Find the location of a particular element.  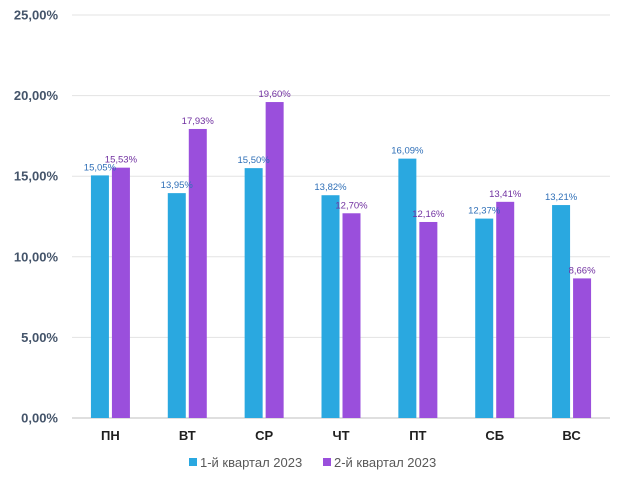

x-tick-label: ПН is located at coordinates (110, 435).